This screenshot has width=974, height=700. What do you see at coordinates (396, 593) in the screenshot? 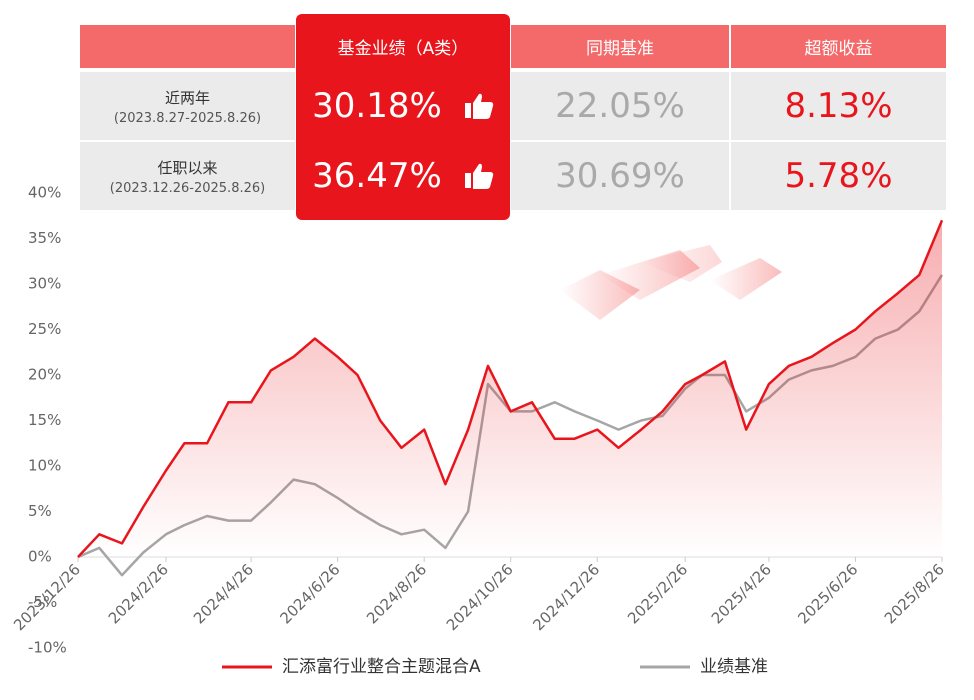
I see `x-tick-label: 2024/8/26` at bounding box center [396, 593].